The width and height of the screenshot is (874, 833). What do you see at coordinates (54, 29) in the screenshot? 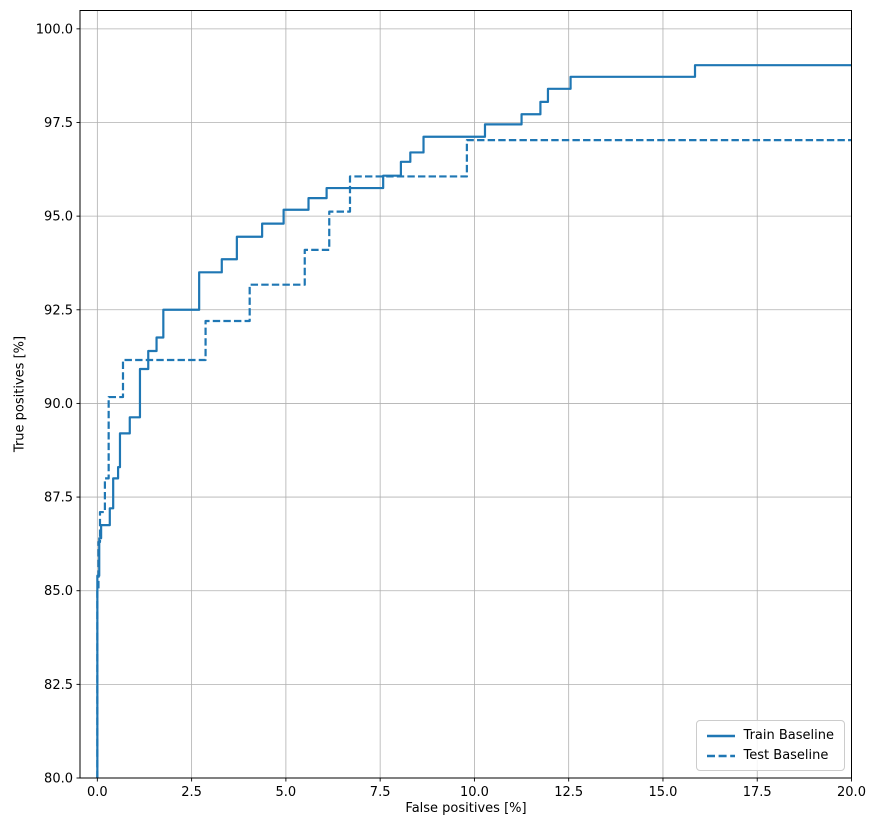
I see `y-tick-label: 100.0` at bounding box center [54, 29].